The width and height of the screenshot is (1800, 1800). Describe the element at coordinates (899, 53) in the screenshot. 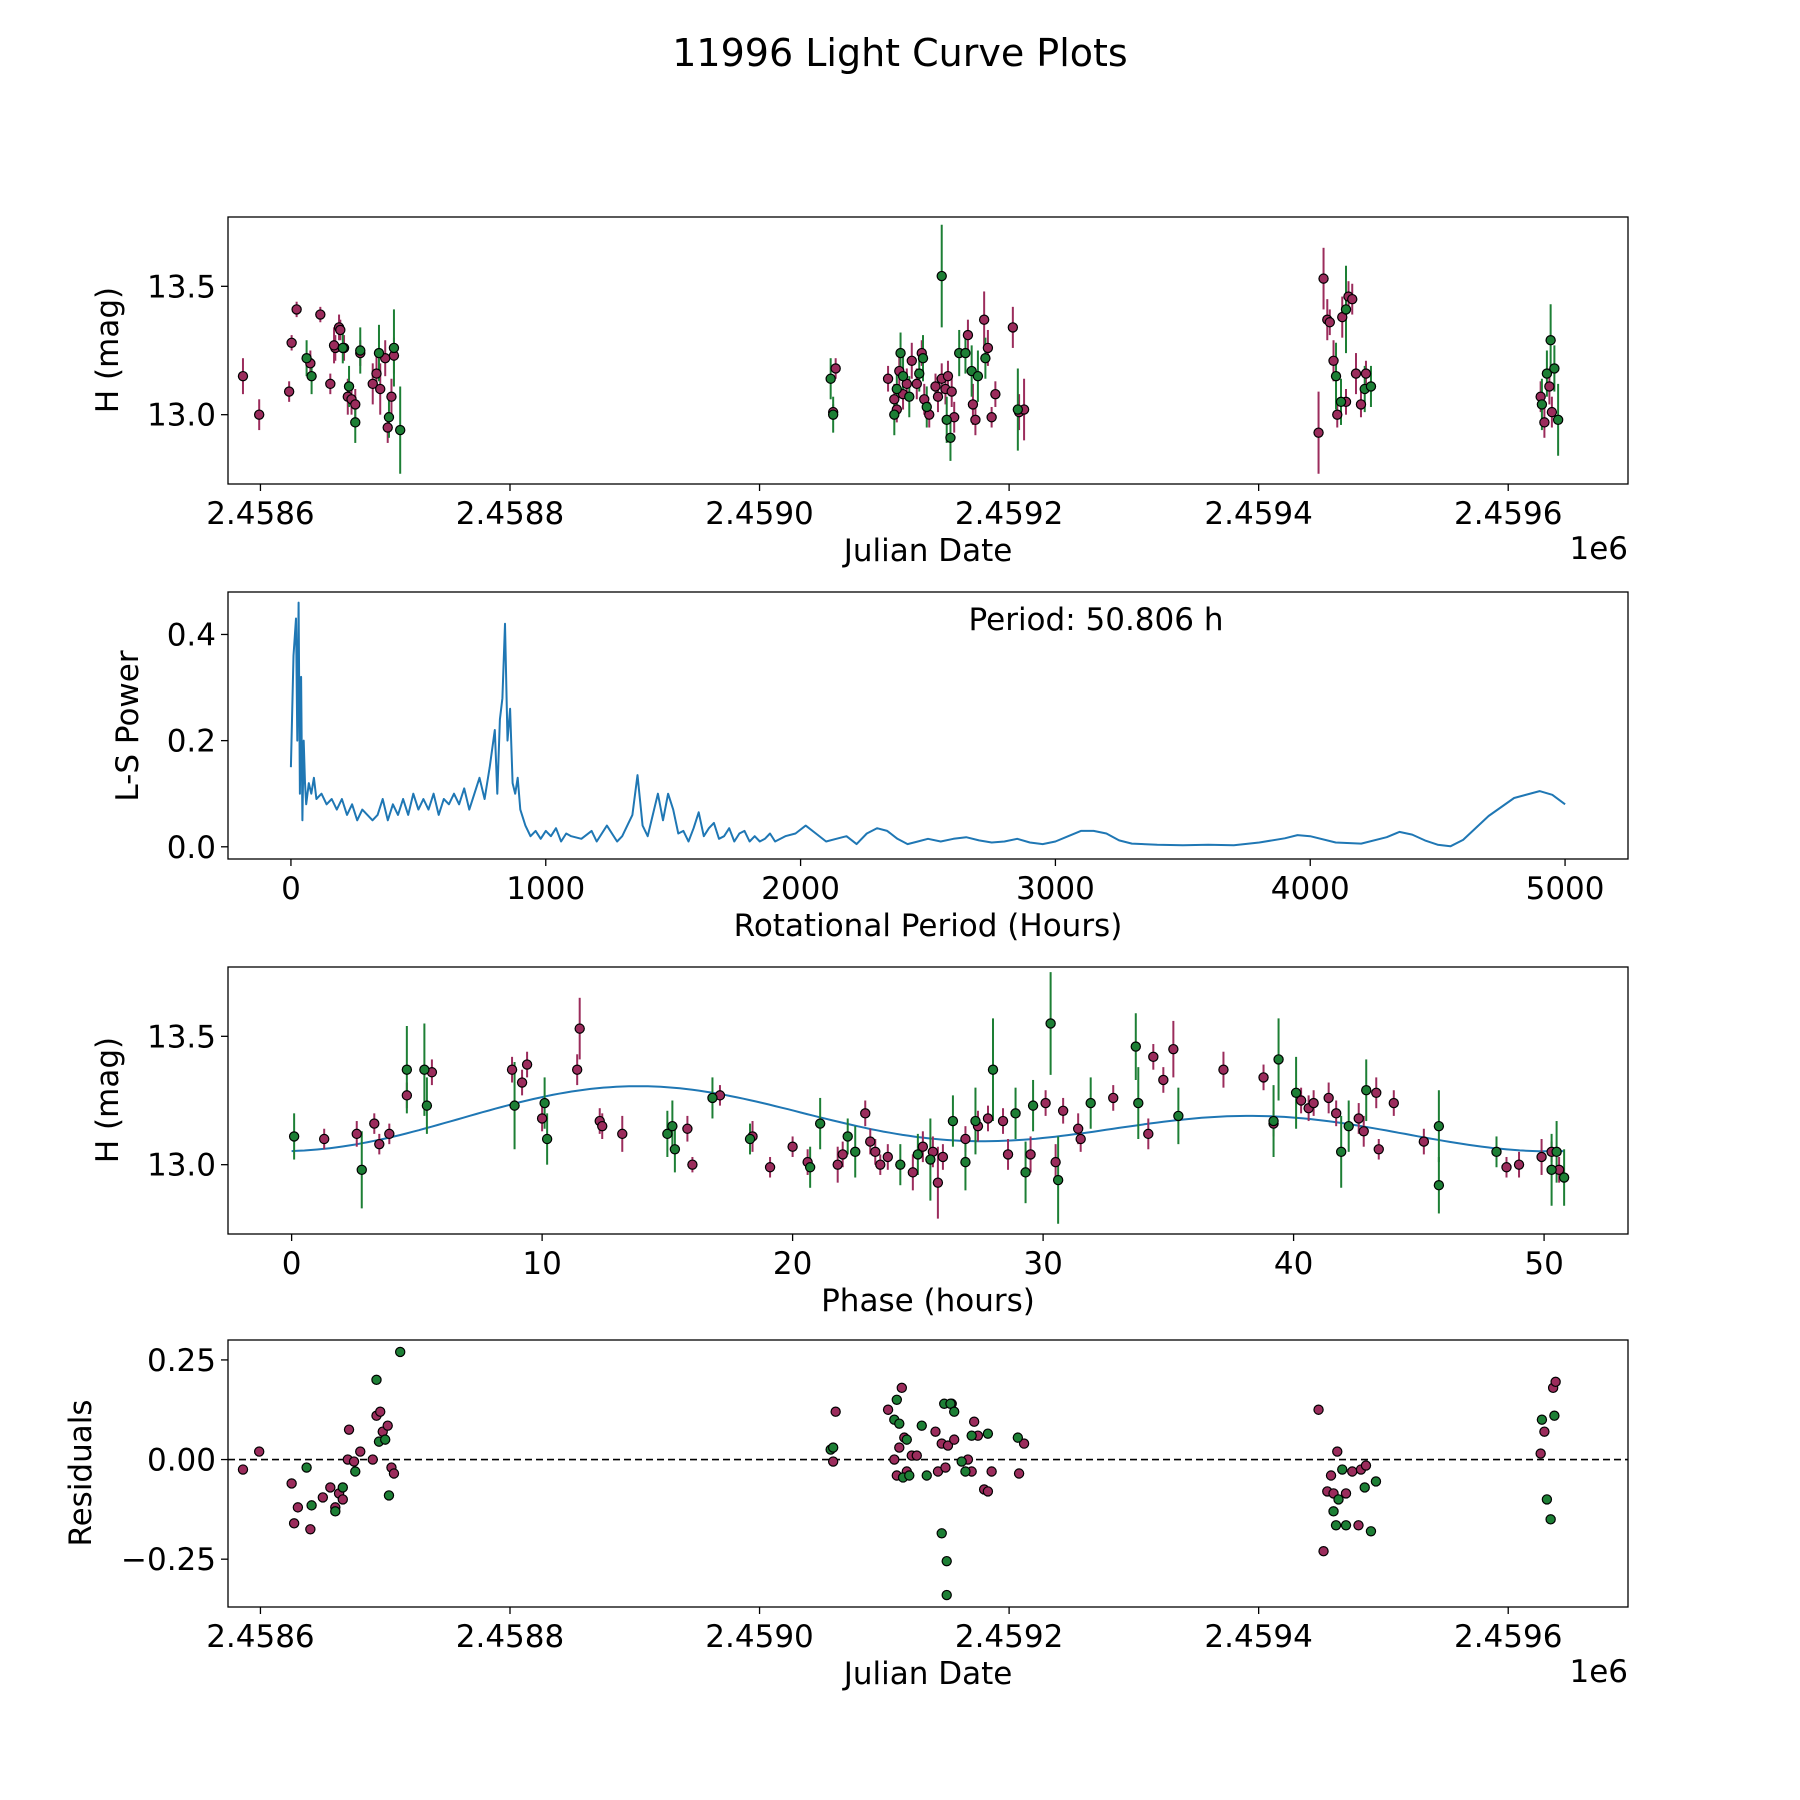

I see `figure-title: 11996 Light Curve Plots` at that location.